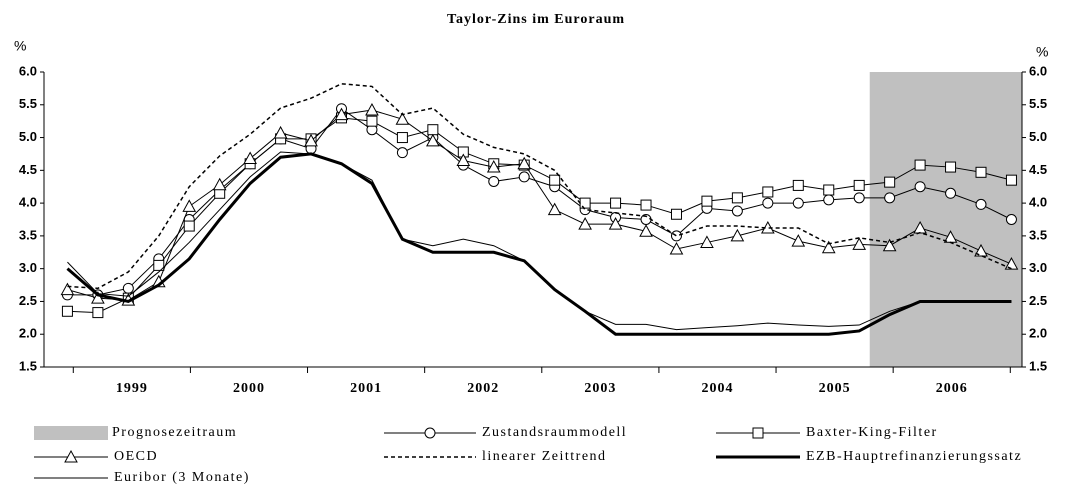 This screenshot has width=1073, height=490. What do you see at coordinates (872, 432) in the screenshot?
I see `legend-label: Baxter-King-Filter` at bounding box center [872, 432].